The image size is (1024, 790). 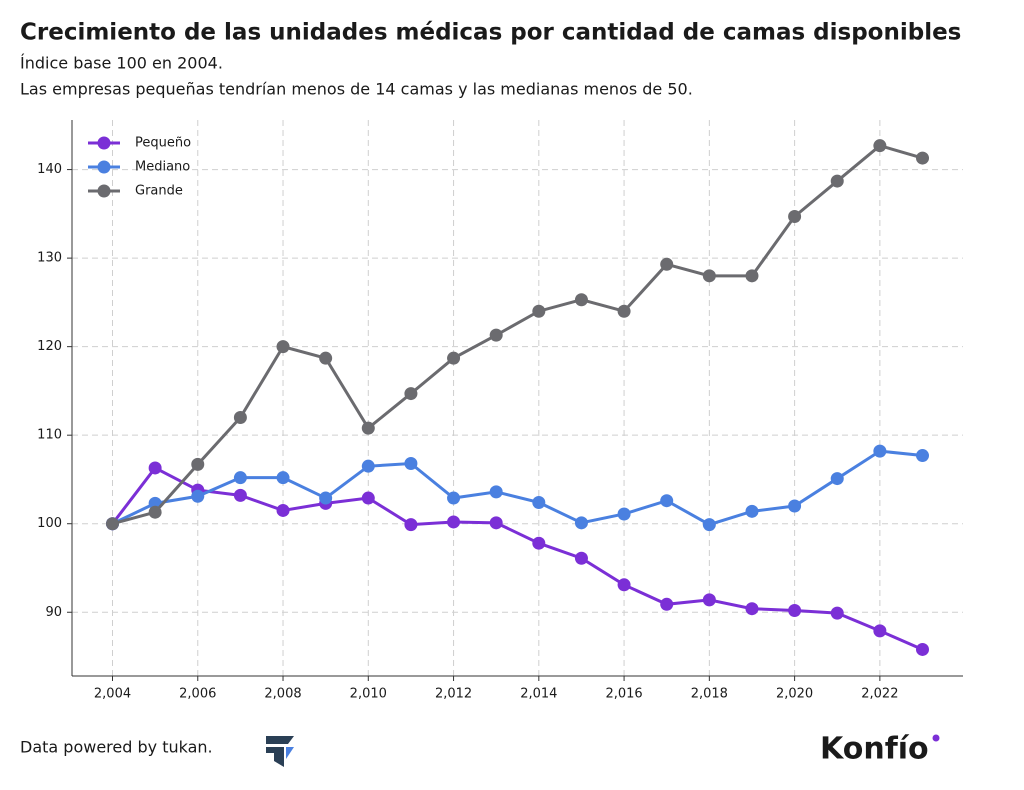 I want to click on legend-label: Pequeño, so click(x=163, y=143).